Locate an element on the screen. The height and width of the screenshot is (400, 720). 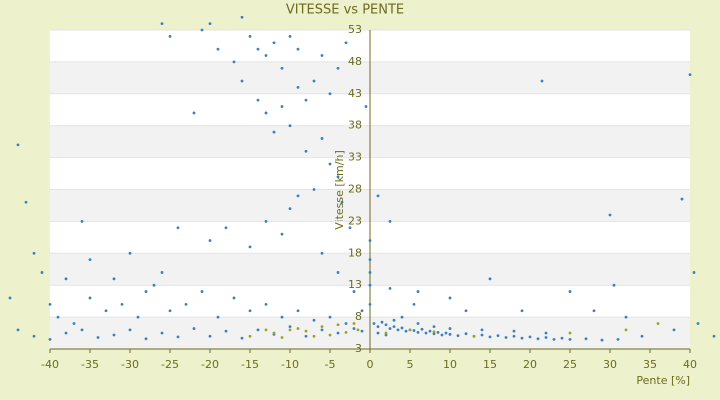
x-tick-label: 35 is located at coordinates (650, 364).